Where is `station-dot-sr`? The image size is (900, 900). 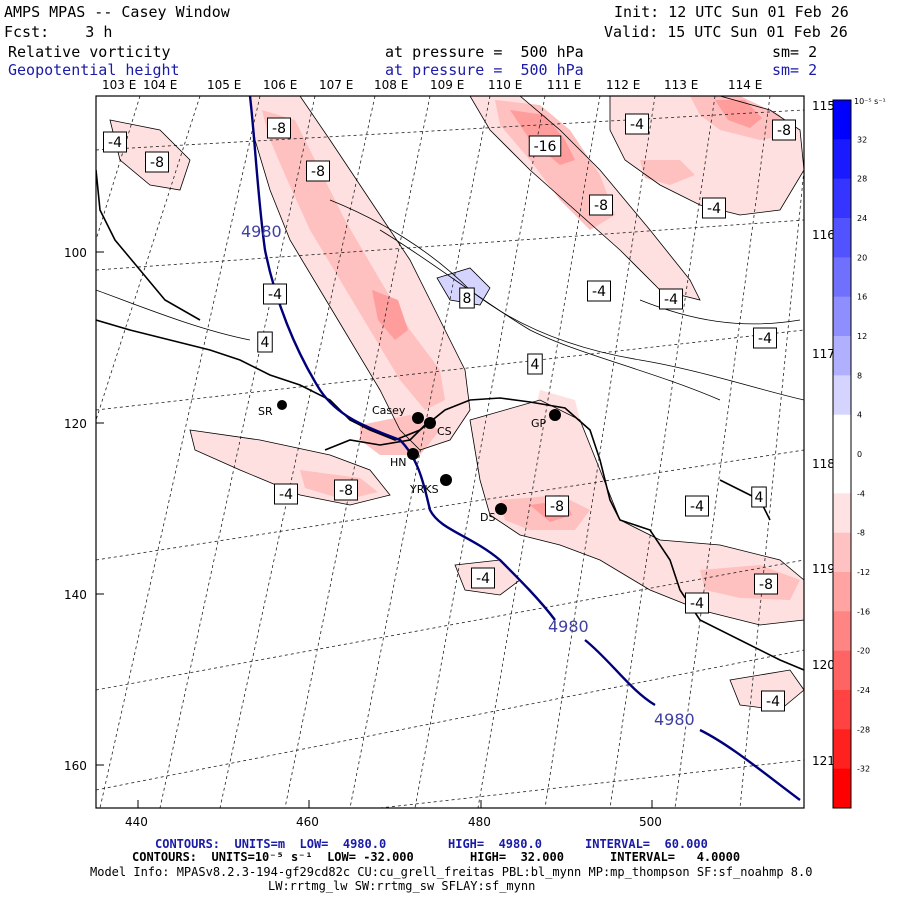 station-dot-sr is located at coordinates (282, 405).